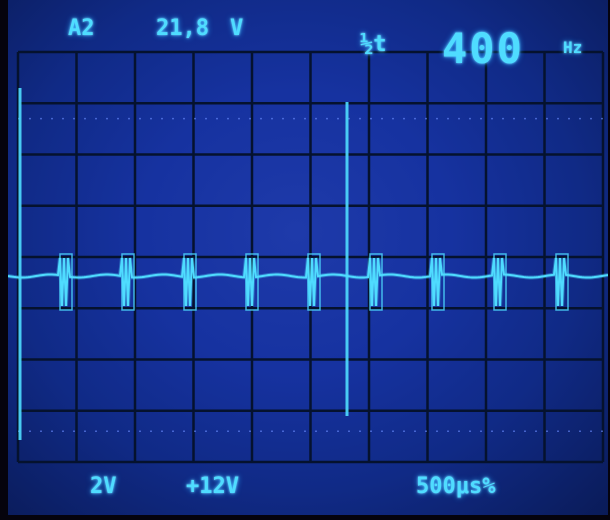 This screenshot has height=520, width=610. Describe the element at coordinates (573, 47) in the screenshot. I see `frequency-unit: Hz` at that location.